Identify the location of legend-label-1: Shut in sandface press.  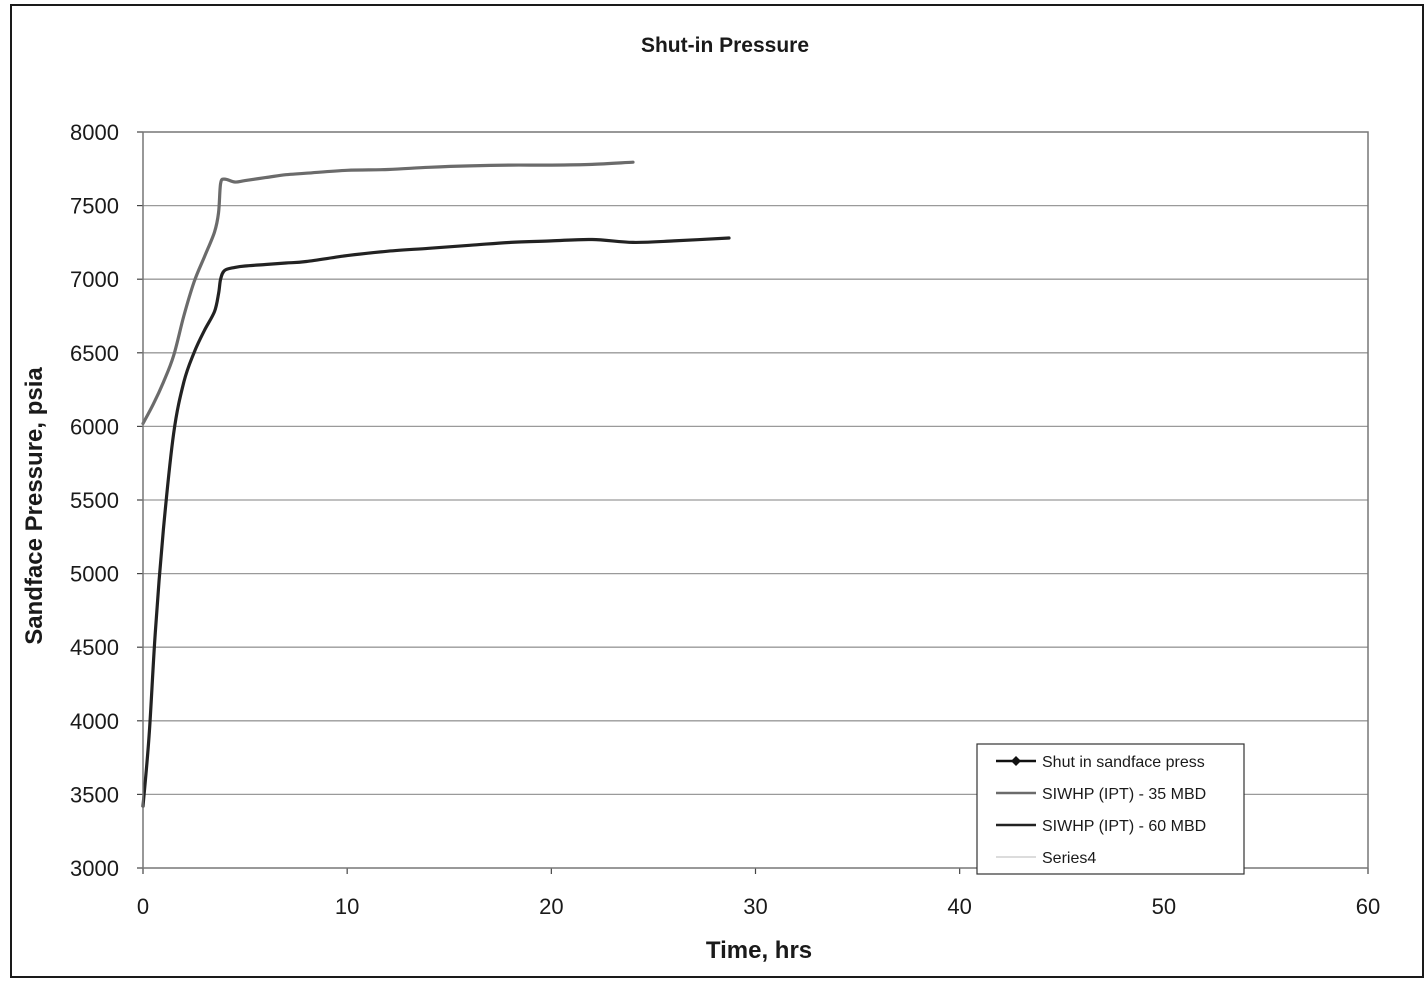
(1123, 762).